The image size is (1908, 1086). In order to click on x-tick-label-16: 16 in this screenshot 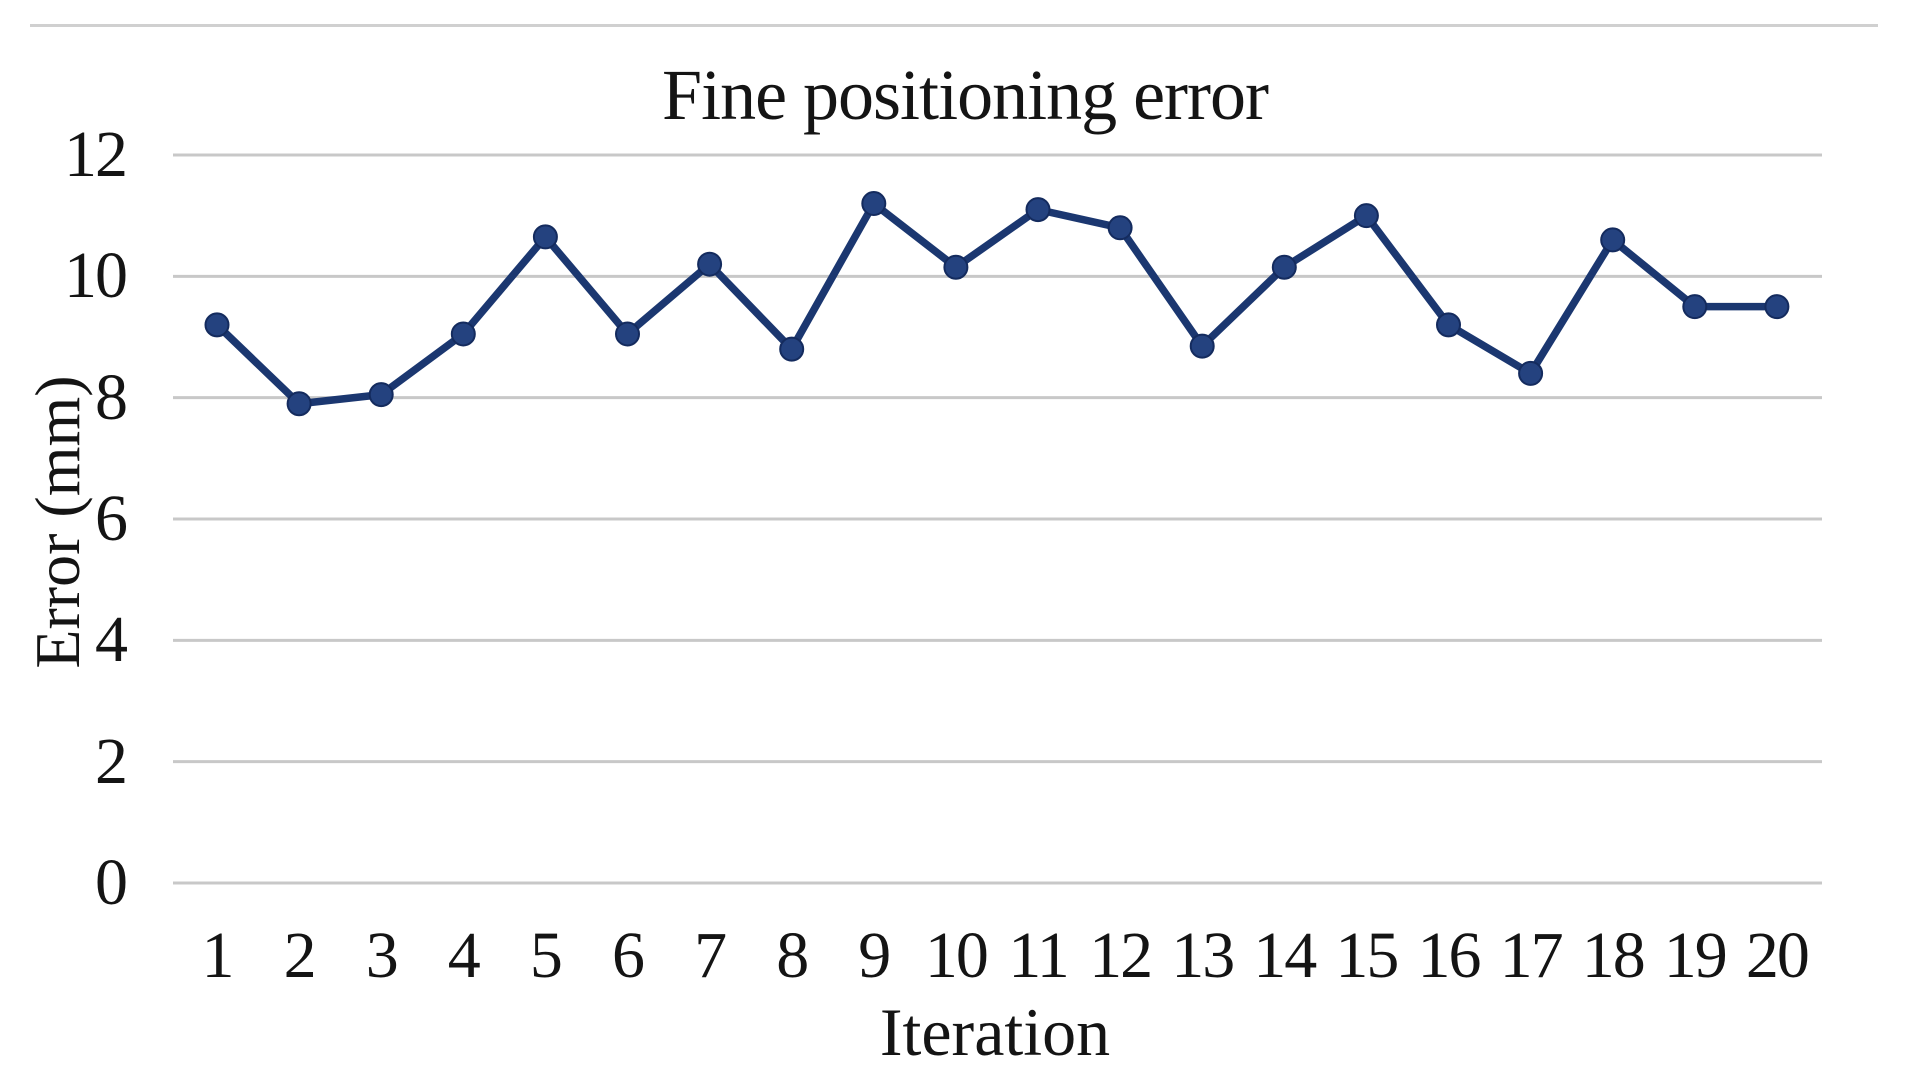, I will do `click(1449, 955)`.